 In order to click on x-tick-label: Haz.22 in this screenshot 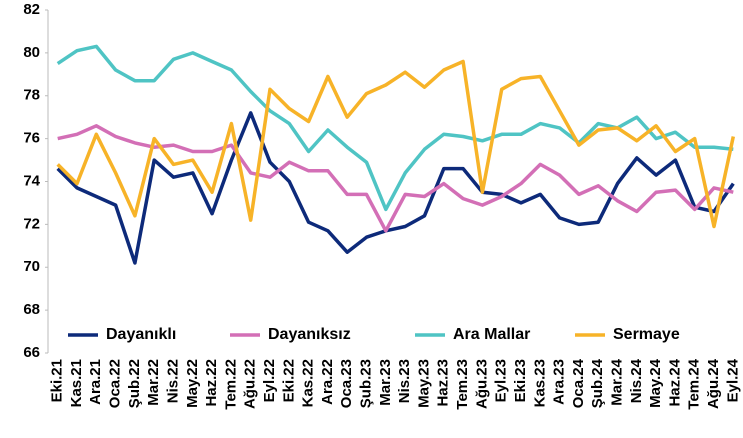, I will do `click(211, 383)`.